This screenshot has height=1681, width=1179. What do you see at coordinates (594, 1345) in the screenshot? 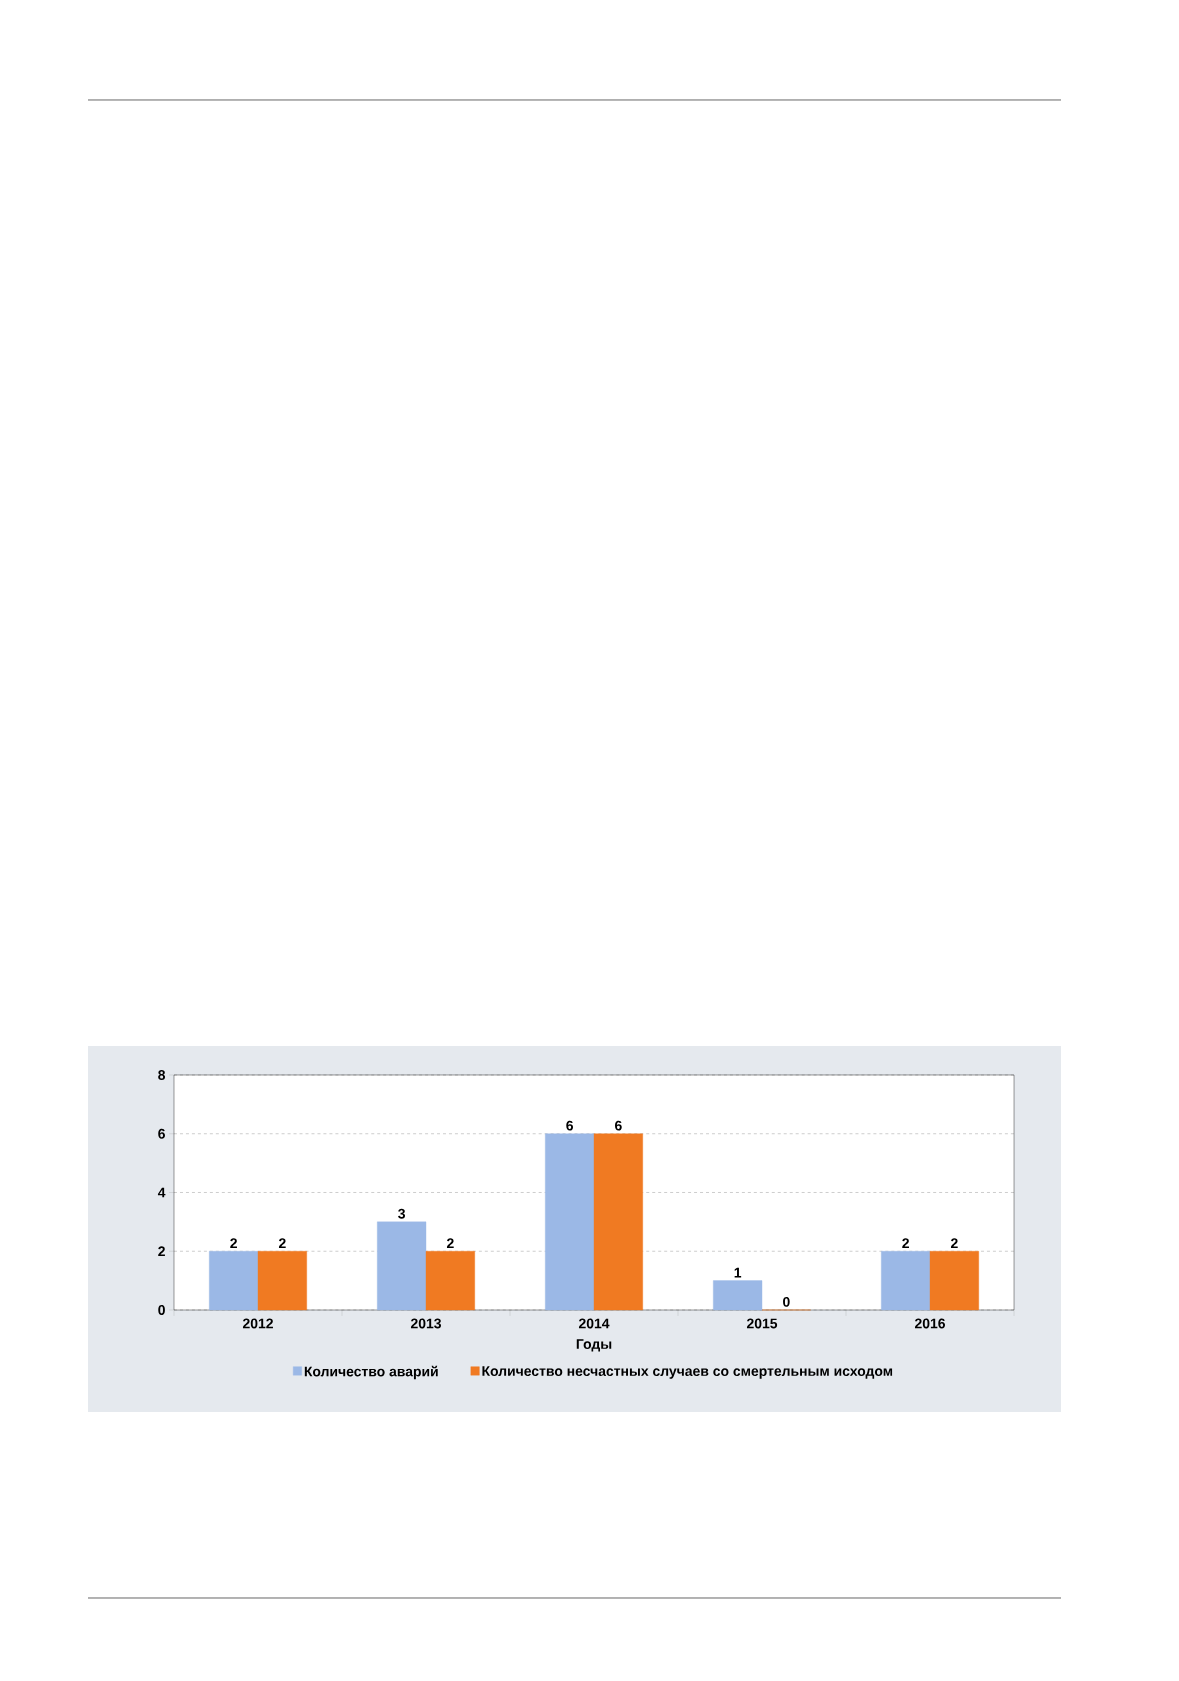
I see `x-axis-title: Годы` at bounding box center [594, 1345].